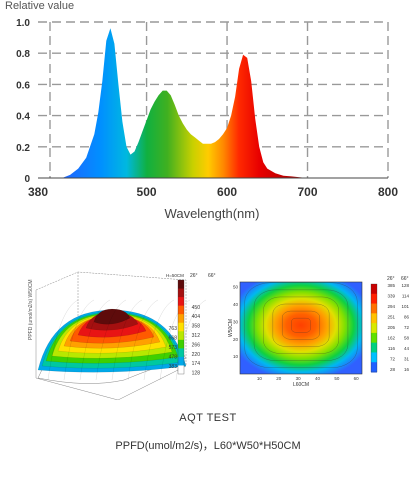 This screenshot has height=481, width=416. What do you see at coordinates (213, 192) in the screenshot?
I see `x-tick-labels: 380 500 600 700 800` at bounding box center [213, 192].